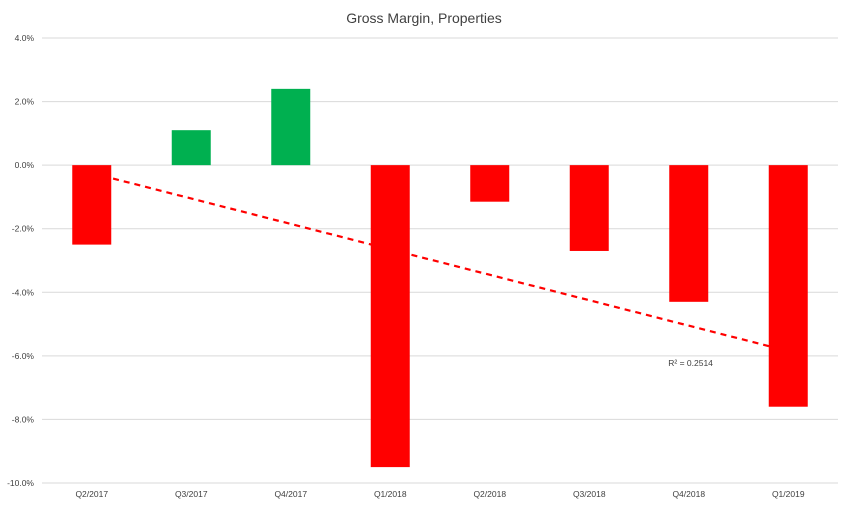  I want to click on x-tick-label: Q2/2017, so click(91, 494).